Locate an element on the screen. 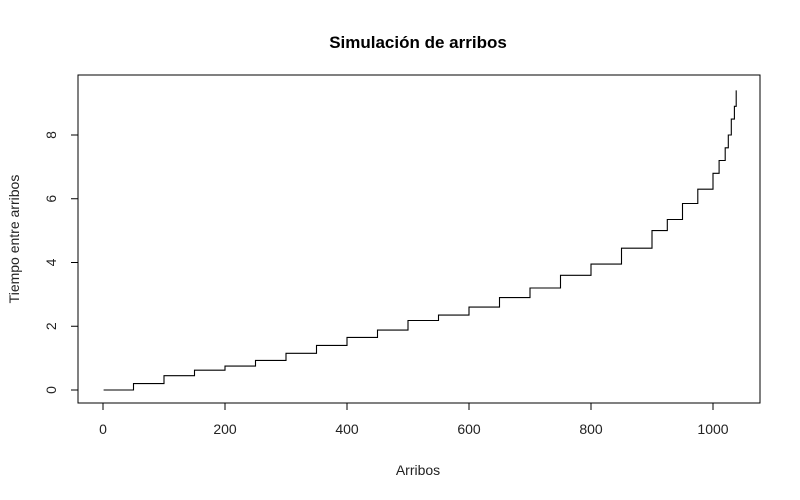 The height and width of the screenshot is (500, 800). x-tick-label: 800 is located at coordinates (591, 429).